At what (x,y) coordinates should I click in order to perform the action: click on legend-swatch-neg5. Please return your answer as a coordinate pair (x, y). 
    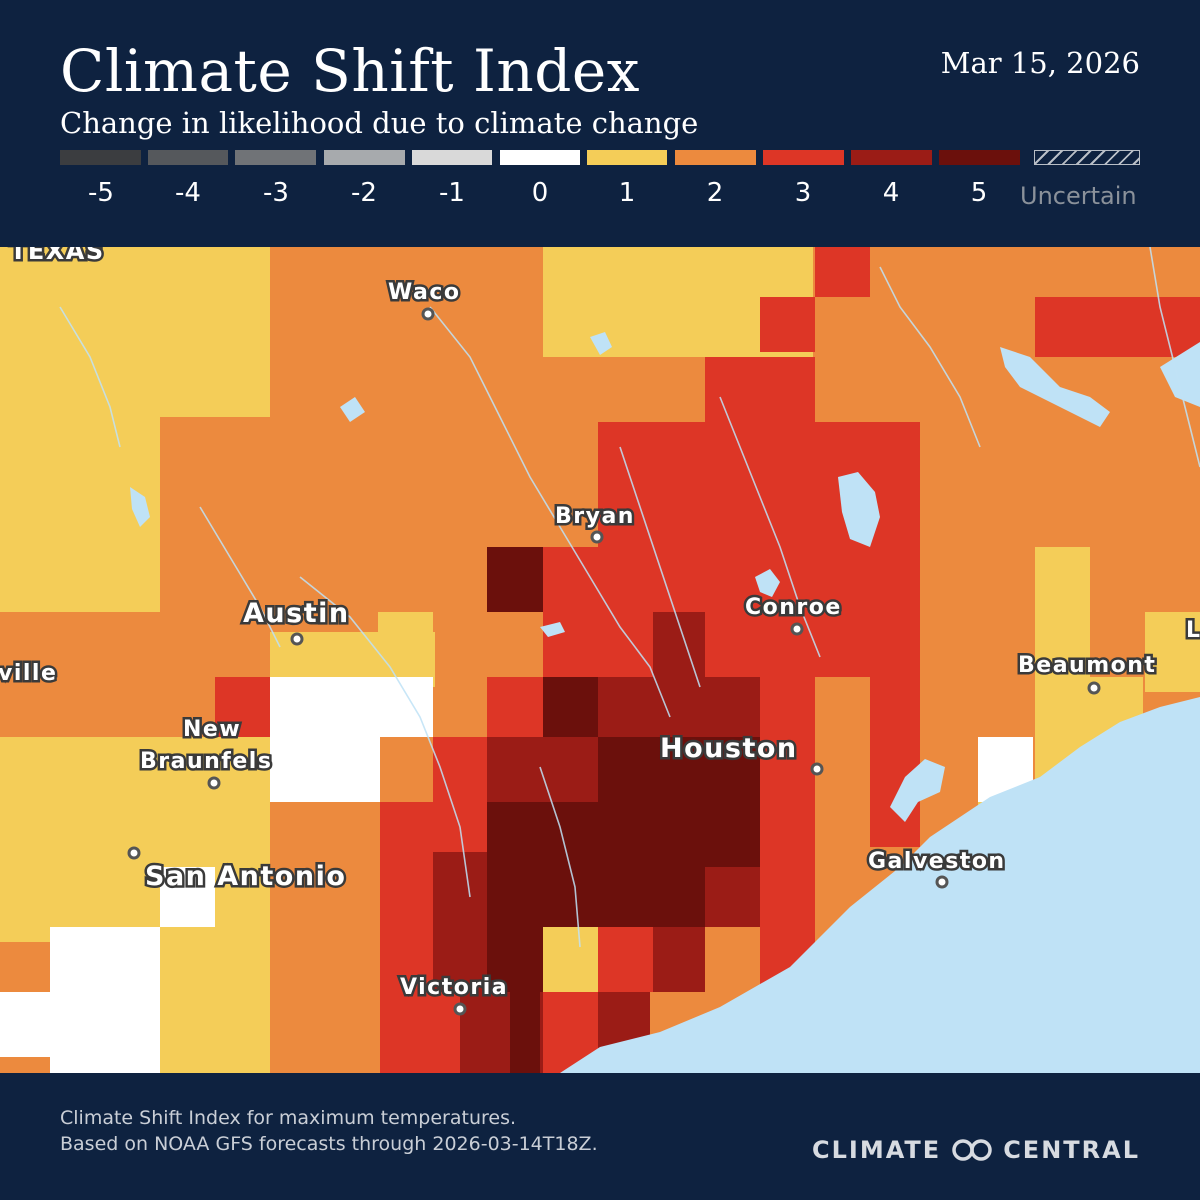
    Looking at the image, I should click on (100, 157).